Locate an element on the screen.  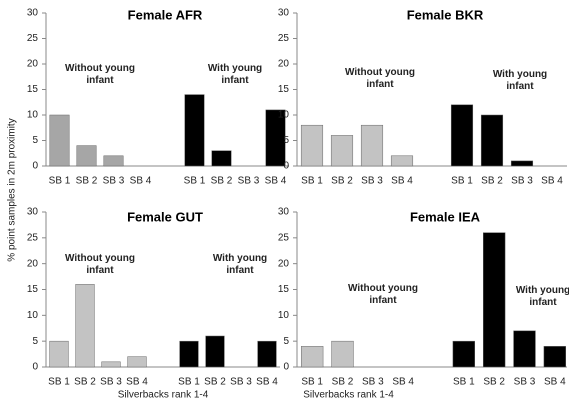
chart-title: Female AFR is located at coordinates (165, 14).